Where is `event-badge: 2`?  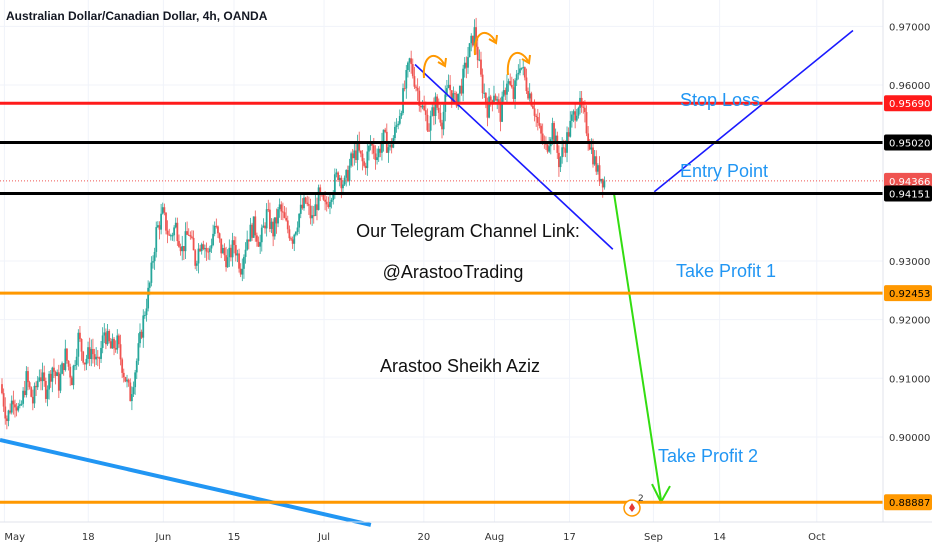 event-badge: 2 is located at coordinates (633, 505).